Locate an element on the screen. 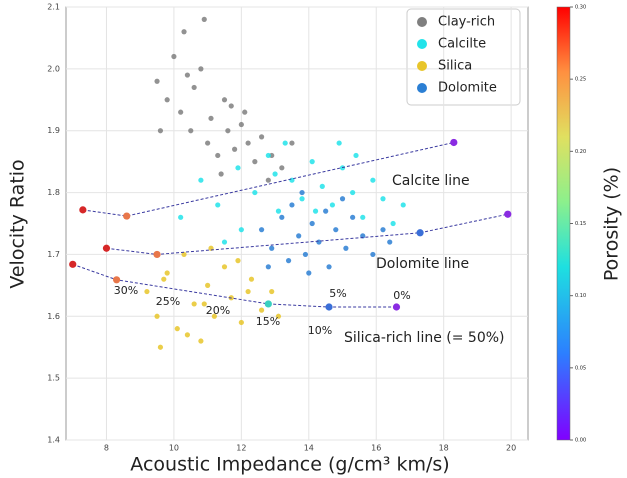 Image resolution: width=627 pixels, height=478 pixels. colorbar-tick-label: 0.25 is located at coordinates (580, 80).